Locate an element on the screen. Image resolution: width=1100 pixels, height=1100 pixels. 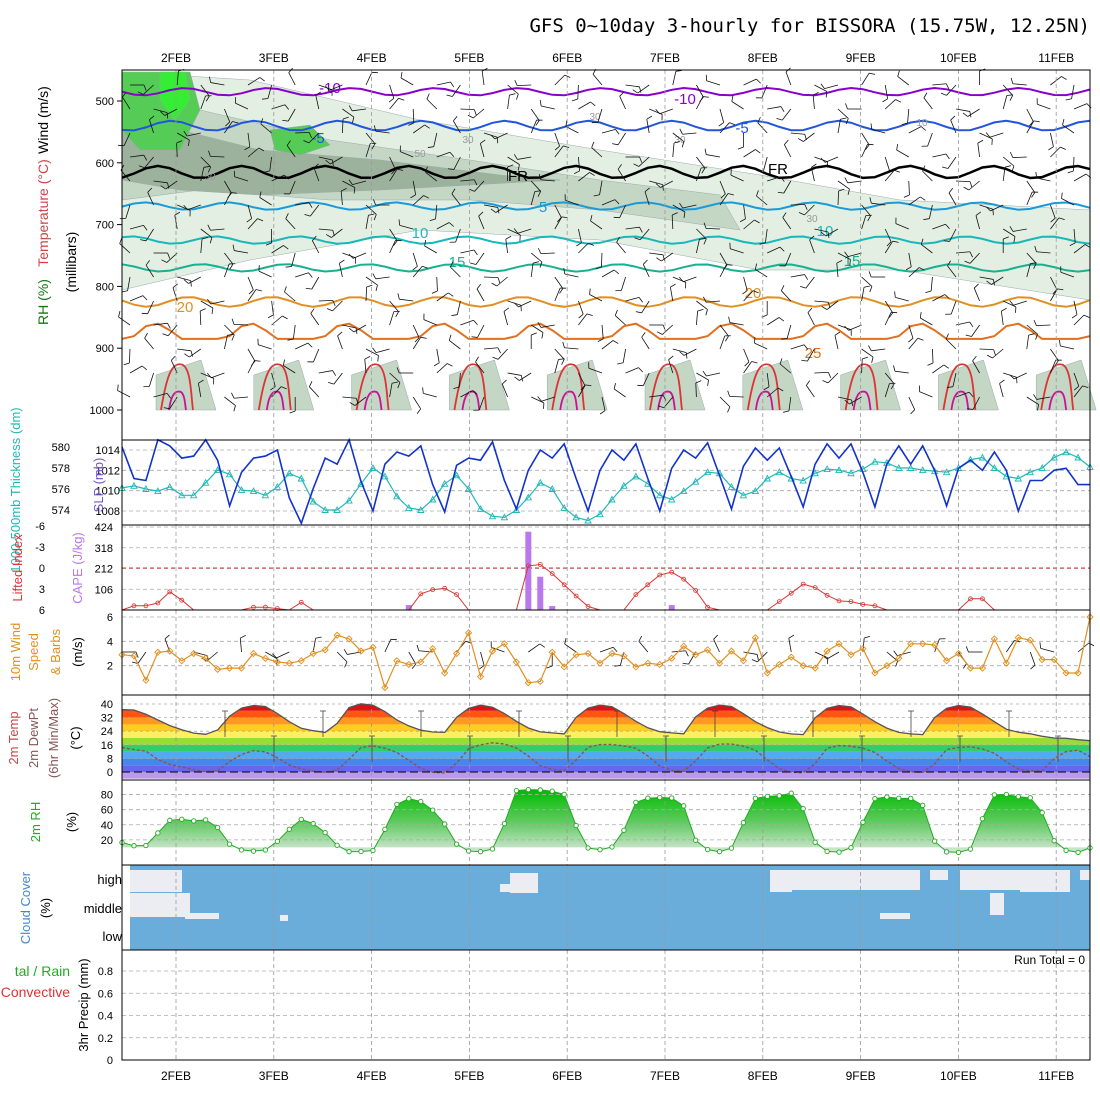
precip-tick-label: 0.6 is located at coordinates (105, 994).